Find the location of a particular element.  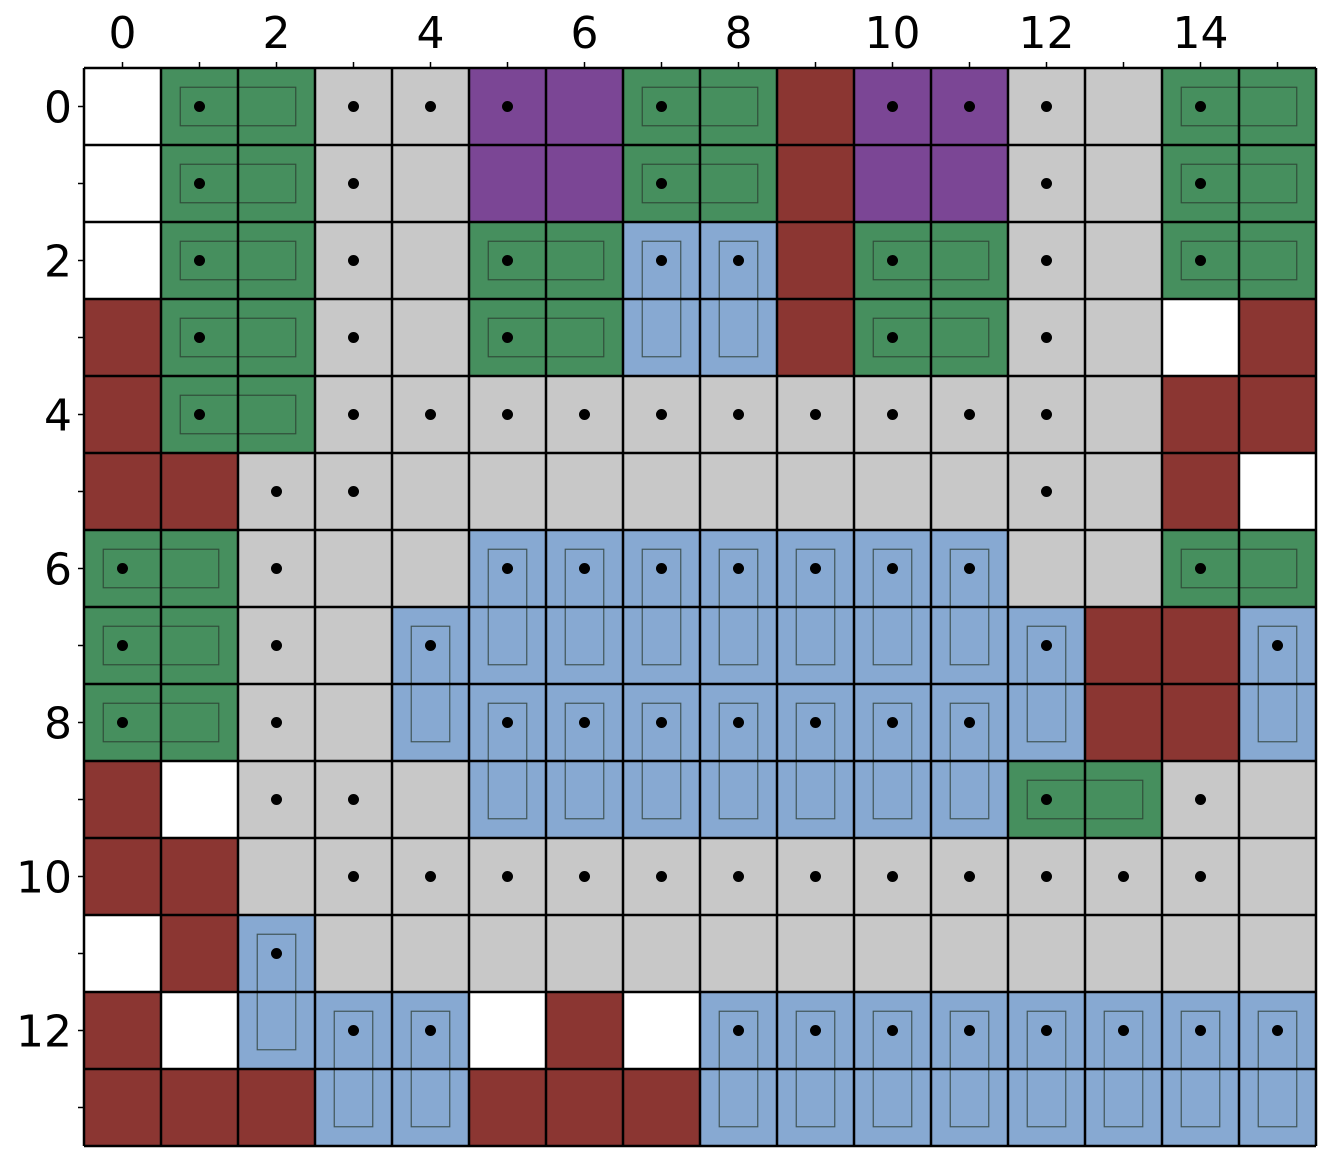

y-tick-label: 0 is located at coordinates (58, 108).